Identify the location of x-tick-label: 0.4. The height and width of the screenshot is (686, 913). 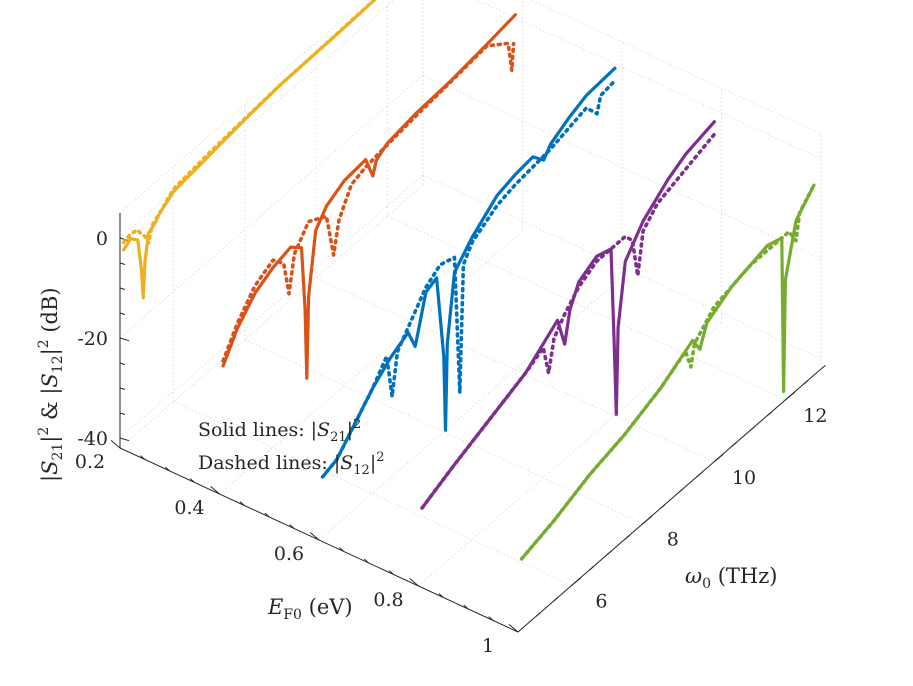
(189, 508).